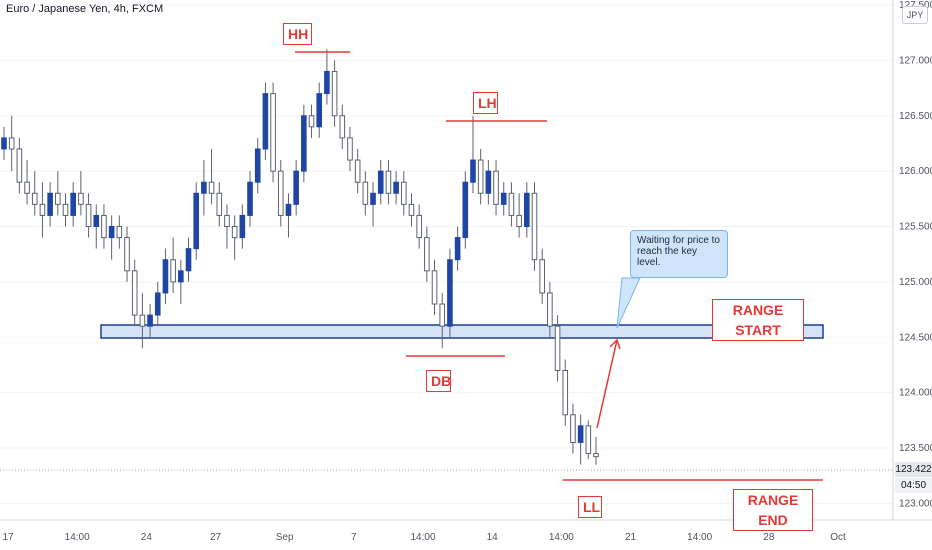  I want to click on projection-arrow, so click(607, 384).